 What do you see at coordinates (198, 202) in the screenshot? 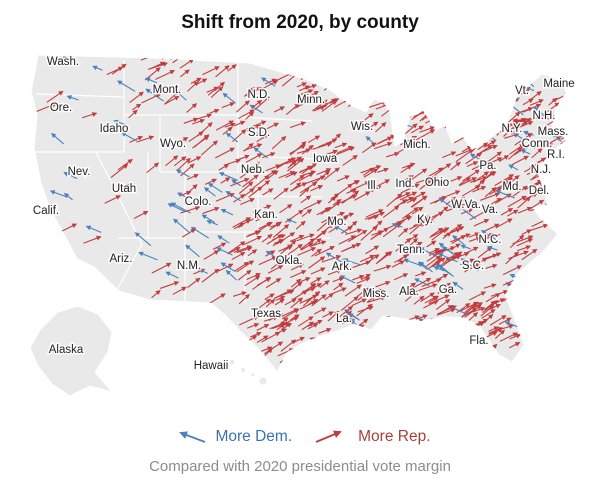
I see `state-label: Colo.` at bounding box center [198, 202].